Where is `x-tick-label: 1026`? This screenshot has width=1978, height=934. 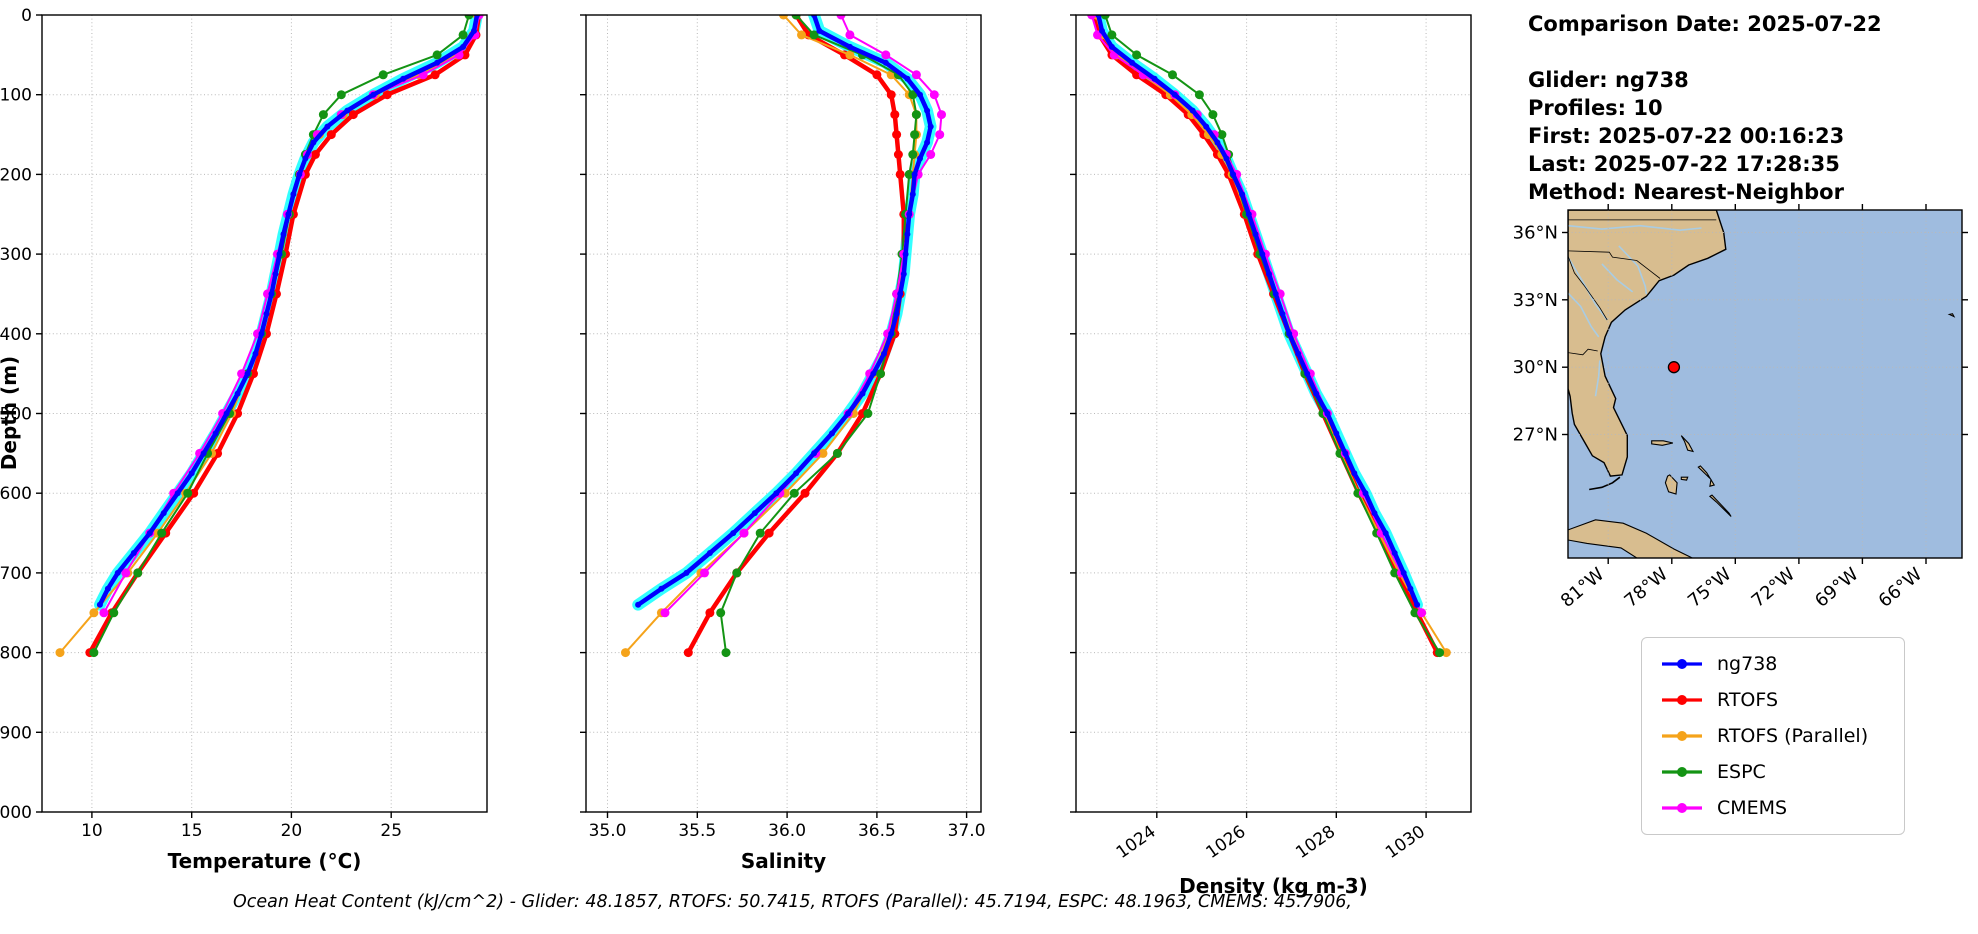 x-tick-label: 1026 is located at coordinates (1226, 842).